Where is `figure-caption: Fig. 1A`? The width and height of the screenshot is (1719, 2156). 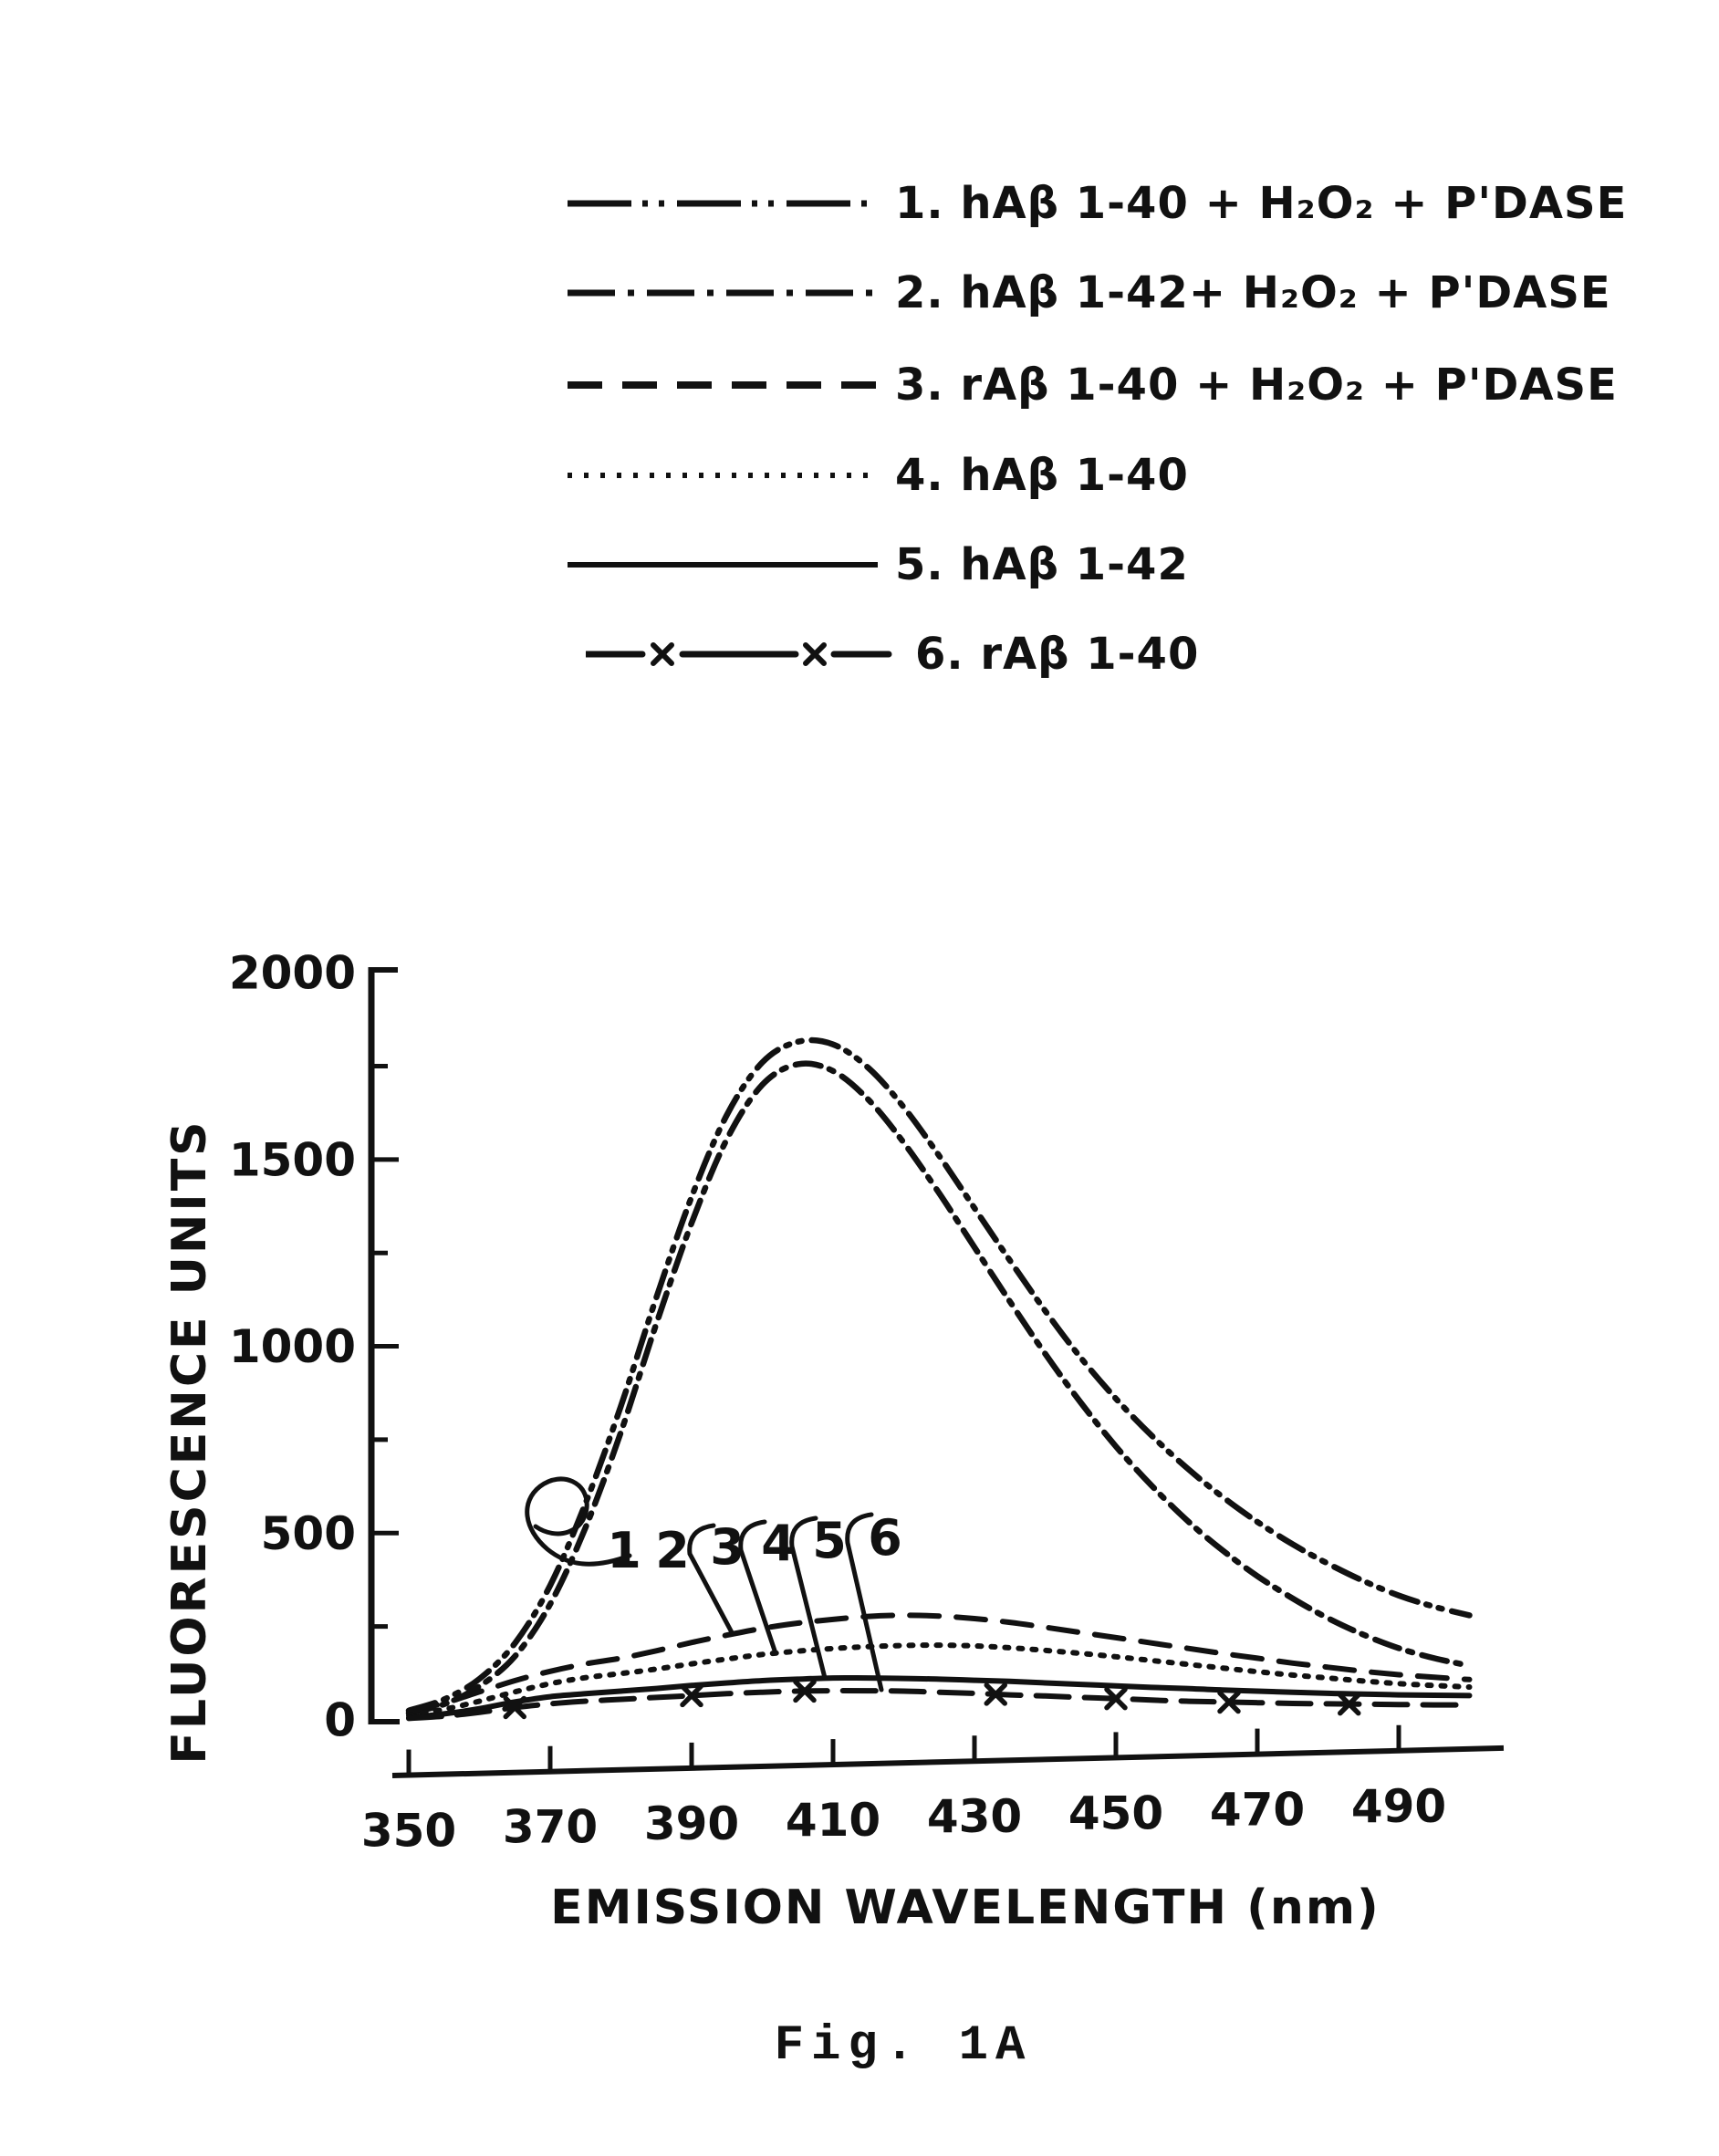 figure-caption: Fig. 1A is located at coordinates (903, 2046).